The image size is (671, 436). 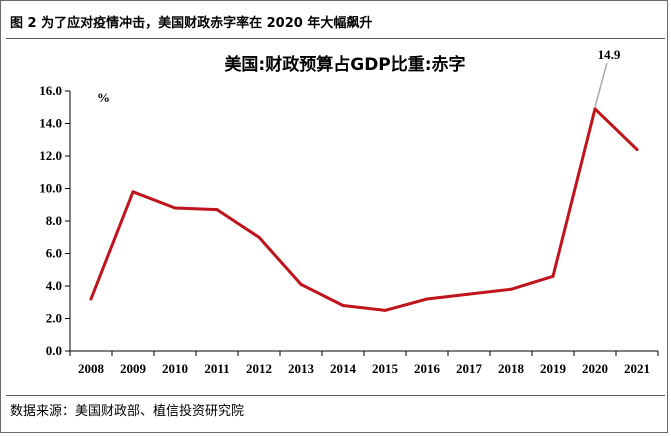 What do you see at coordinates (637, 368) in the screenshot?
I see `x-tick-label: 2021` at bounding box center [637, 368].